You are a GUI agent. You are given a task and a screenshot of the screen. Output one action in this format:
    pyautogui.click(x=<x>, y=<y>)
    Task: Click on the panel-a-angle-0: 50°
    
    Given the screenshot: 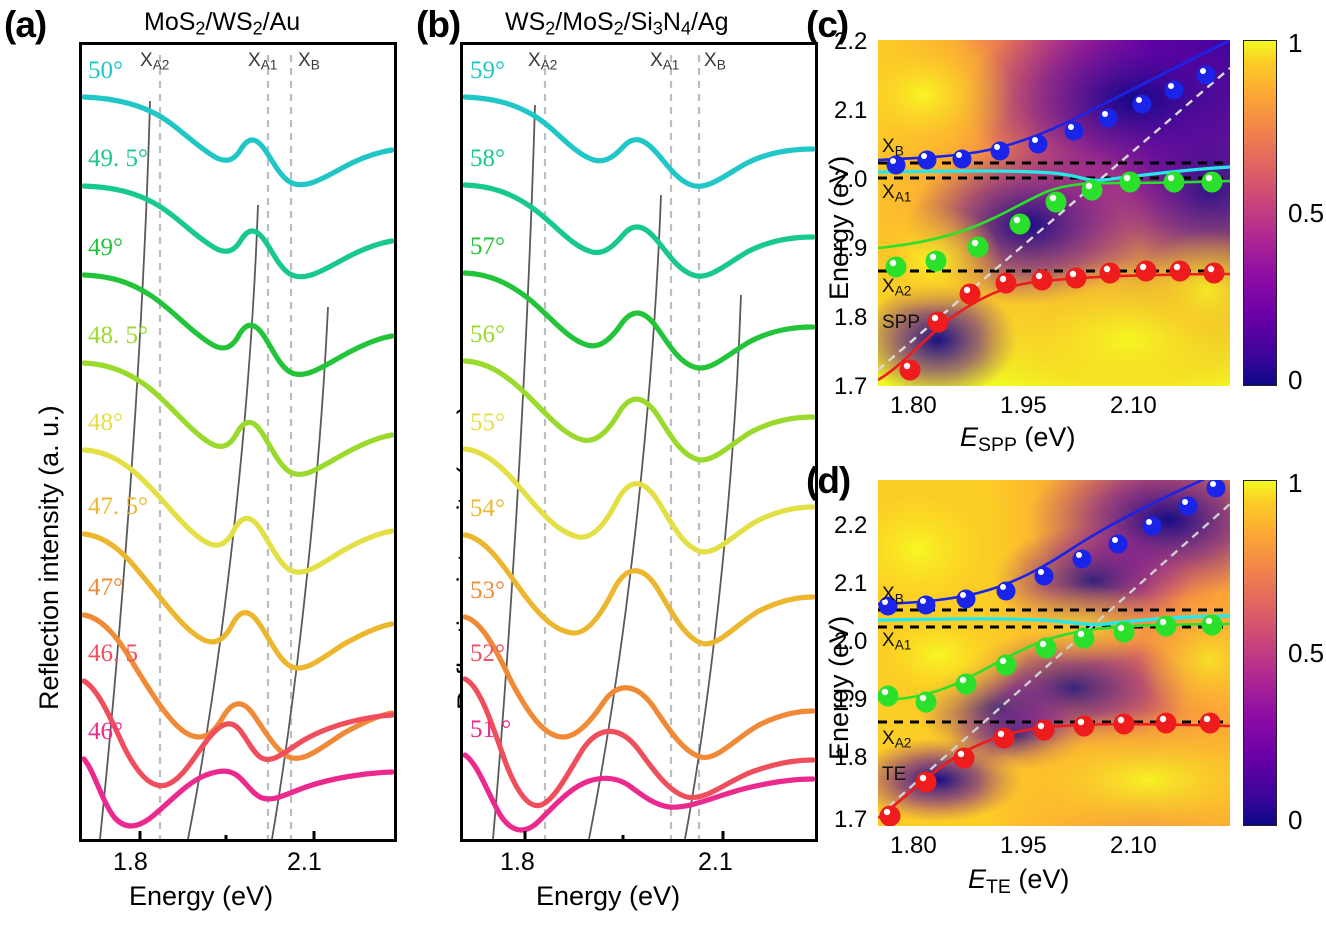 What is the action you would take?
    pyautogui.click(x=105, y=70)
    